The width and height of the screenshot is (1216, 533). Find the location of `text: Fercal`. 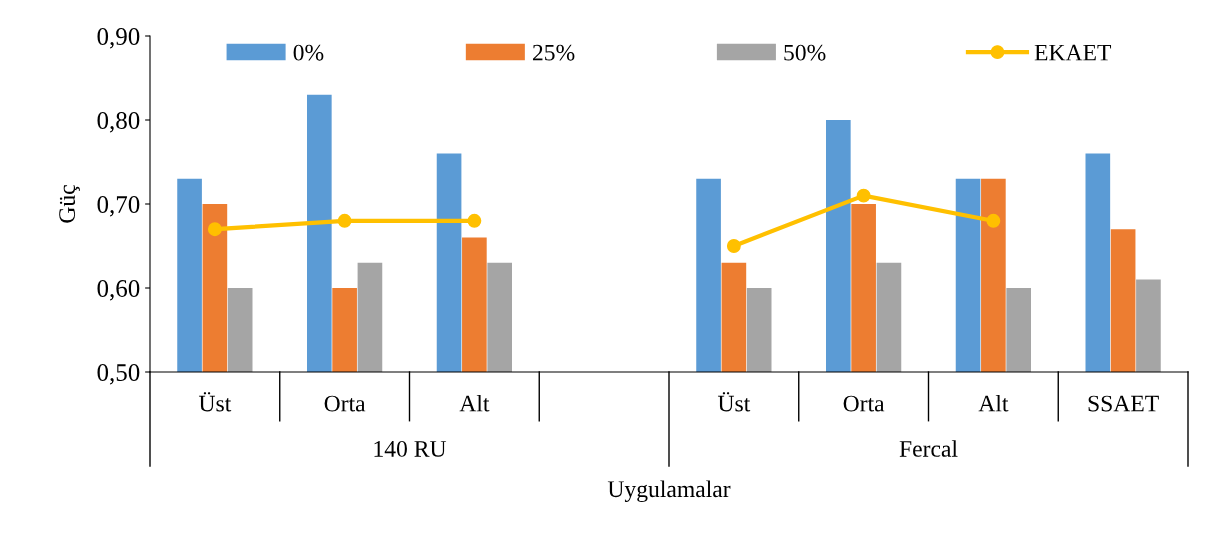

text: Fercal is located at coordinates (928, 448).